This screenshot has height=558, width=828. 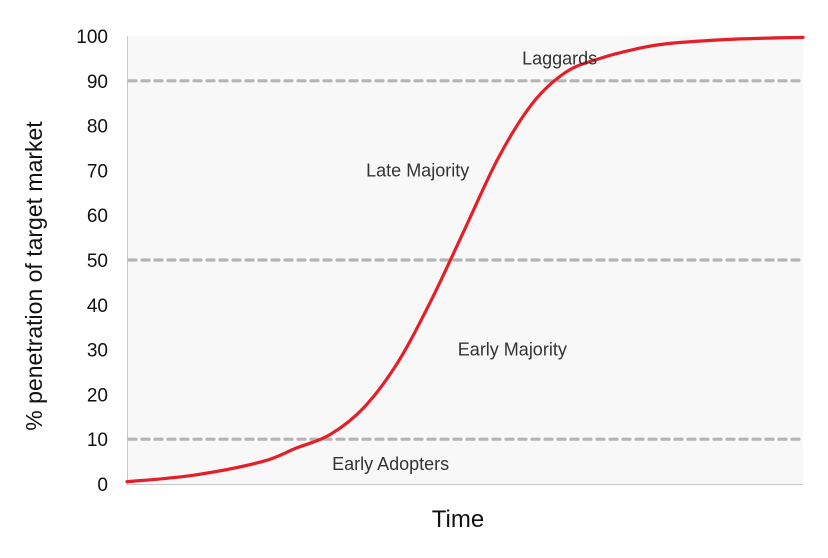 What do you see at coordinates (417, 170) in the screenshot?
I see `annotation-late-majority: Late Majority` at bounding box center [417, 170].